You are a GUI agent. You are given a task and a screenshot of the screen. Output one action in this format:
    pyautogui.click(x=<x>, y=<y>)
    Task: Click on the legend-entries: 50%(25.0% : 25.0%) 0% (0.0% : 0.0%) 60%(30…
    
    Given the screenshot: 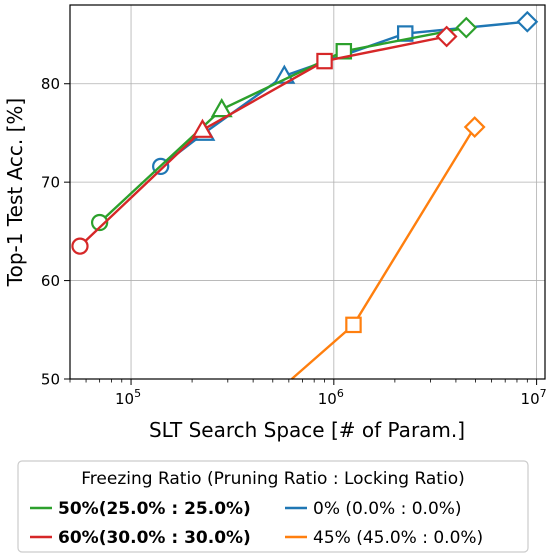 What is the action you would take?
    pyautogui.click(x=256, y=523)
    